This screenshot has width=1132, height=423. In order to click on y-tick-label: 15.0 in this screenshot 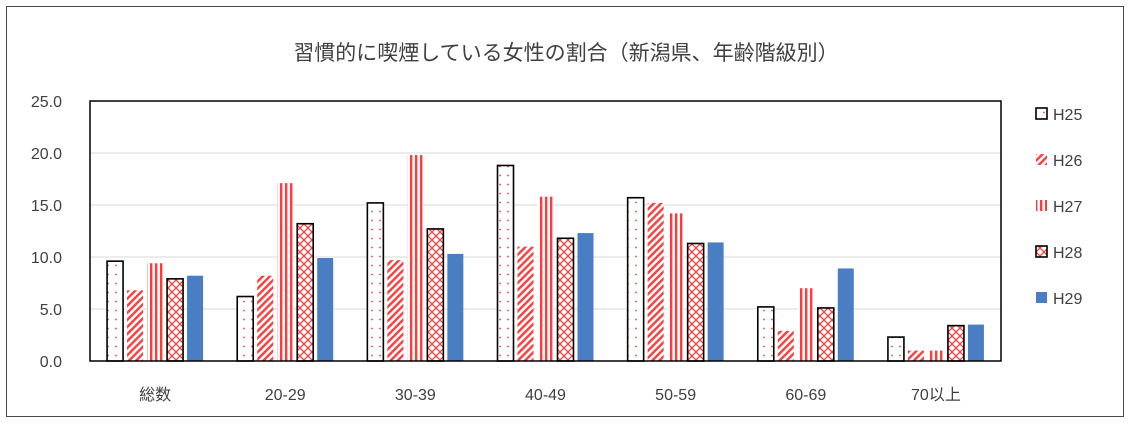, I will do `click(46, 206)`.